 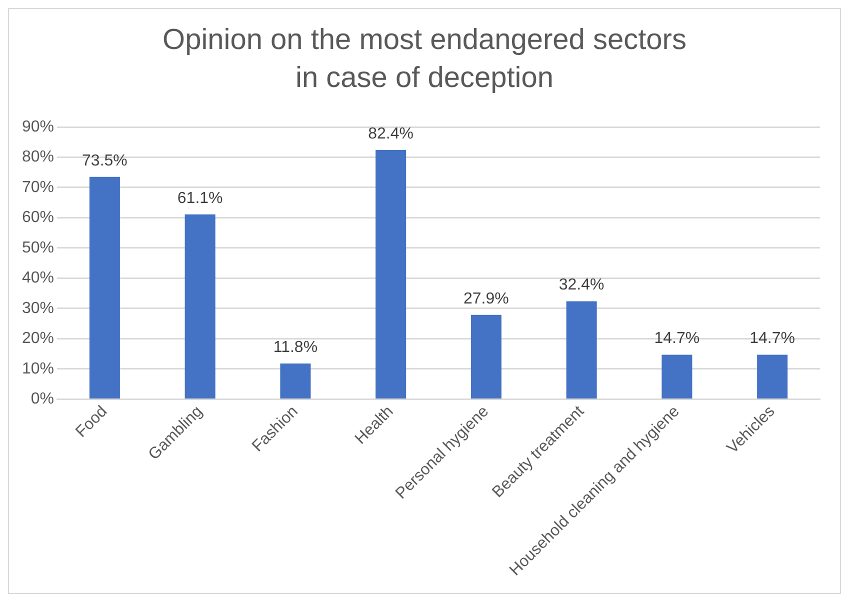 I want to click on y-tick-label: 60%, so click(x=38, y=217).